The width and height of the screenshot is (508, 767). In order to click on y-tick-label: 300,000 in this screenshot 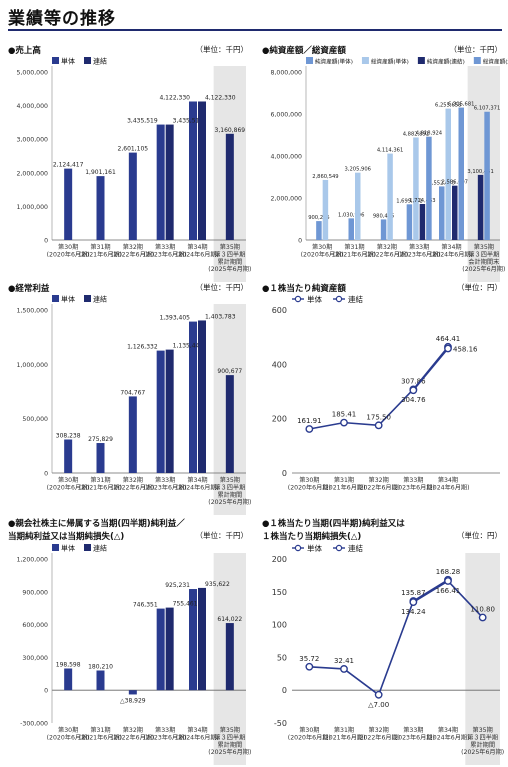, I will do `click(35, 658)`.